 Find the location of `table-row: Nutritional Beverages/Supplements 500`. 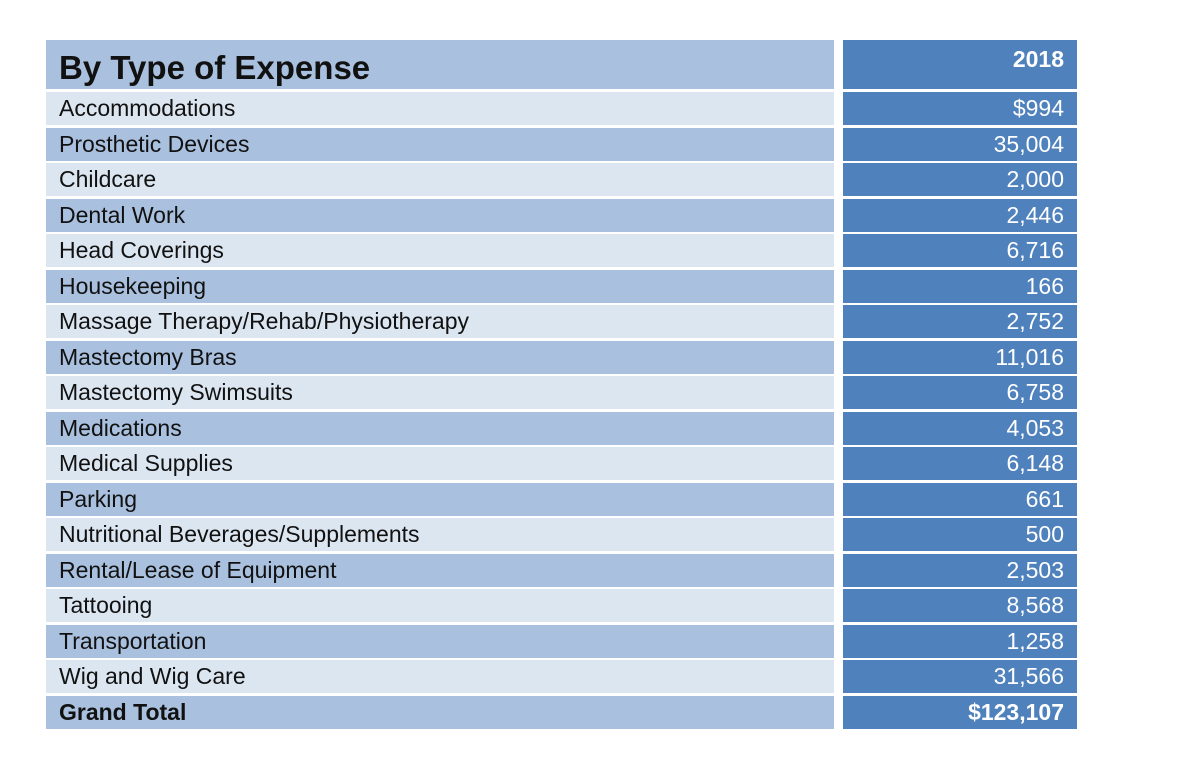

table-row: Nutritional Beverages/Supplements 500 is located at coordinates (561, 534).